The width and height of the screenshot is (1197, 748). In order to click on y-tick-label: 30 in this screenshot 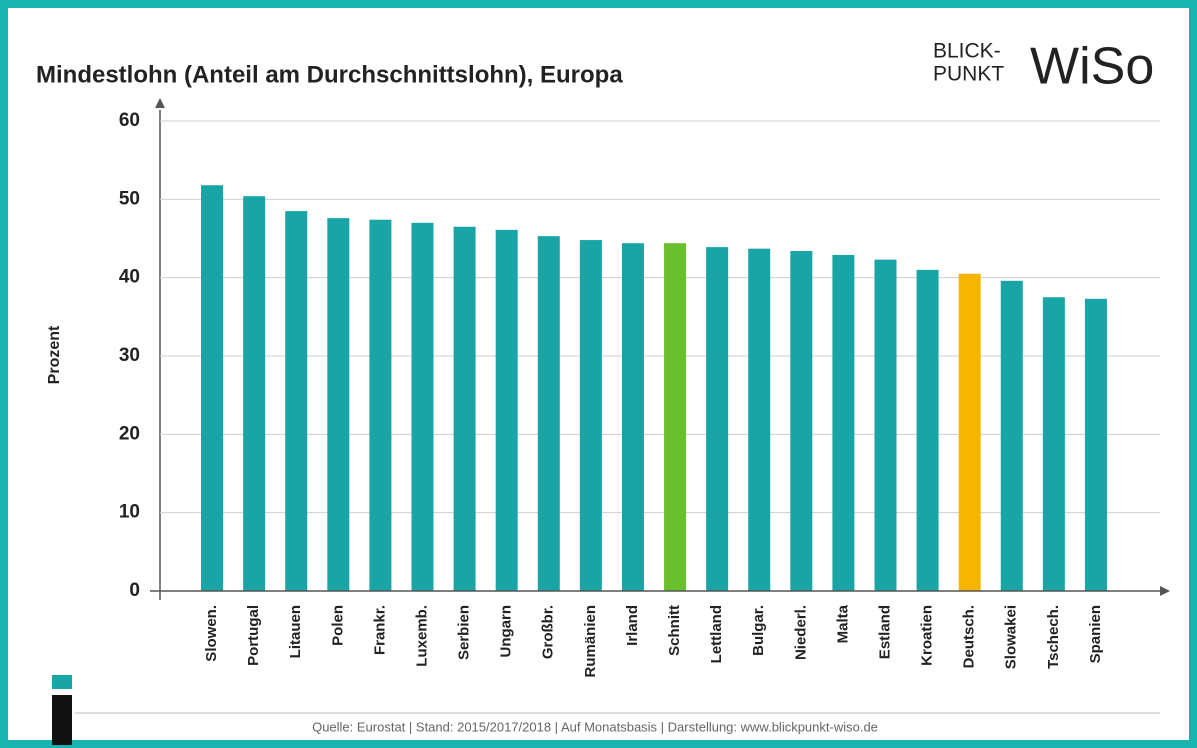, I will do `click(129, 355)`.